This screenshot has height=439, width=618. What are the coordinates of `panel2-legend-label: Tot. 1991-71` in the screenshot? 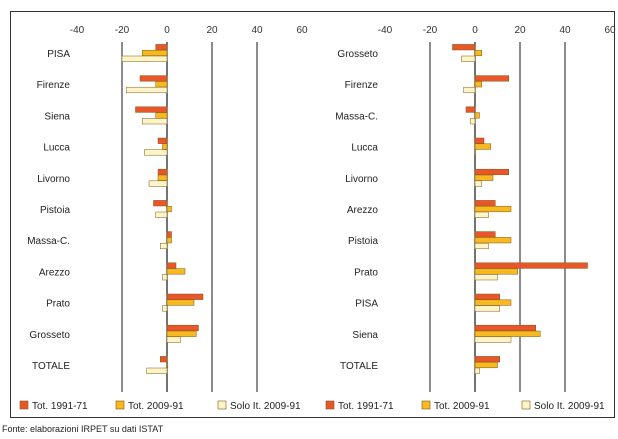 It's located at (366, 406).